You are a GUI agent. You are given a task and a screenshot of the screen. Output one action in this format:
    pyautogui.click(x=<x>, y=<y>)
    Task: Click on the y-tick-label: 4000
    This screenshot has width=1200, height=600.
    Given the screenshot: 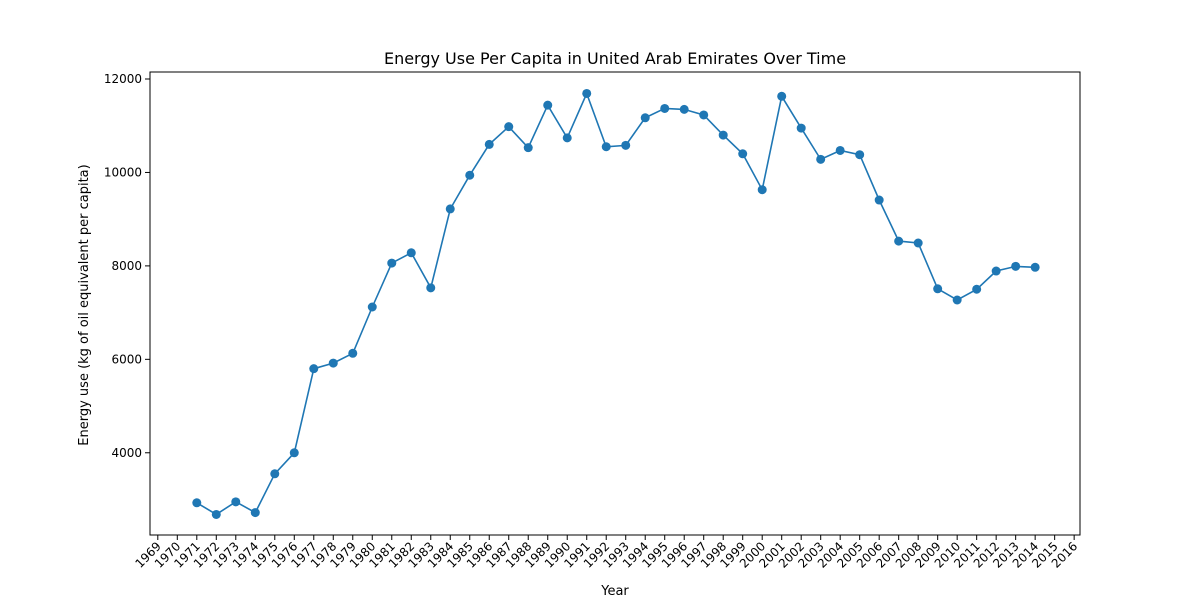 What is the action you would take?
    pyautogui.click(x=126, y=453)
    